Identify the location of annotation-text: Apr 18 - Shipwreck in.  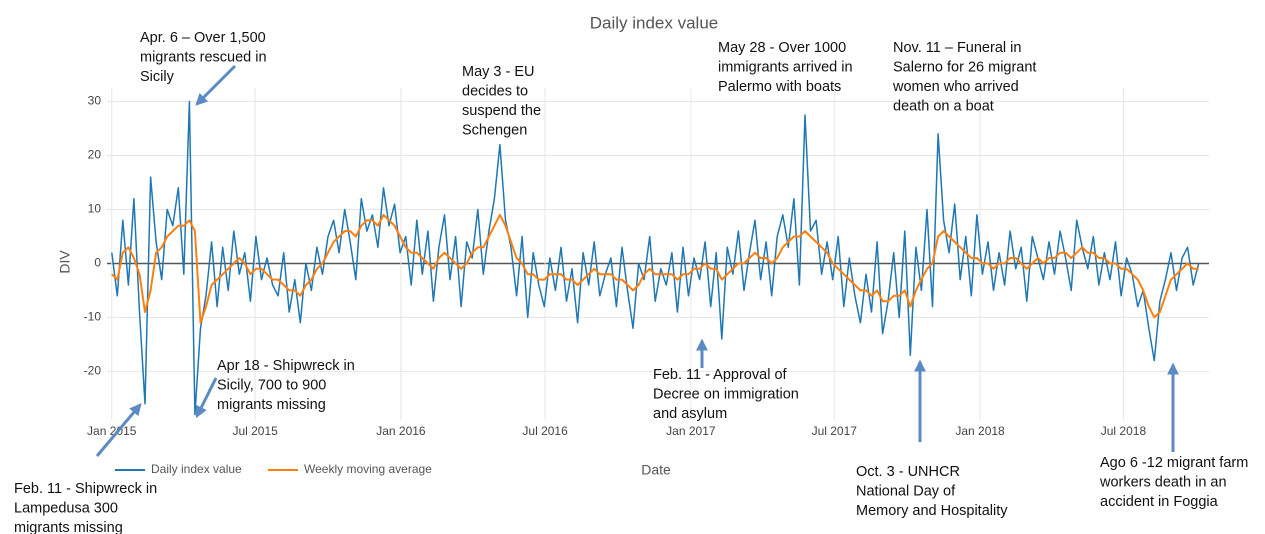
(286, 366).